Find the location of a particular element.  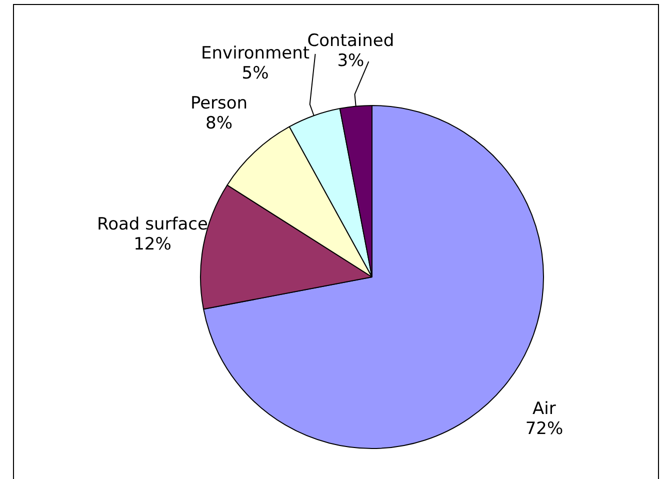

slice-label: Air is located at coordinates (544, 408).